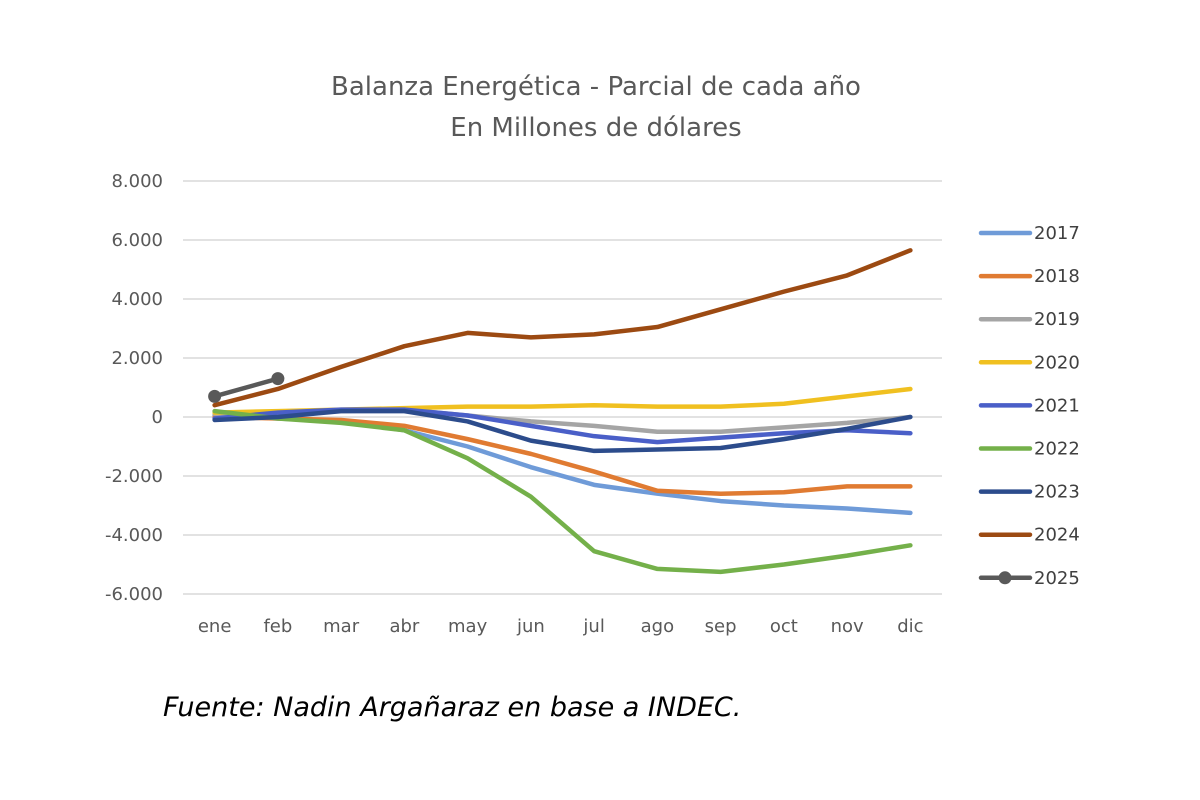  Describe the element at coordinates (468, 626) in the screenshot. I see `x-tick-label: may` at that location.